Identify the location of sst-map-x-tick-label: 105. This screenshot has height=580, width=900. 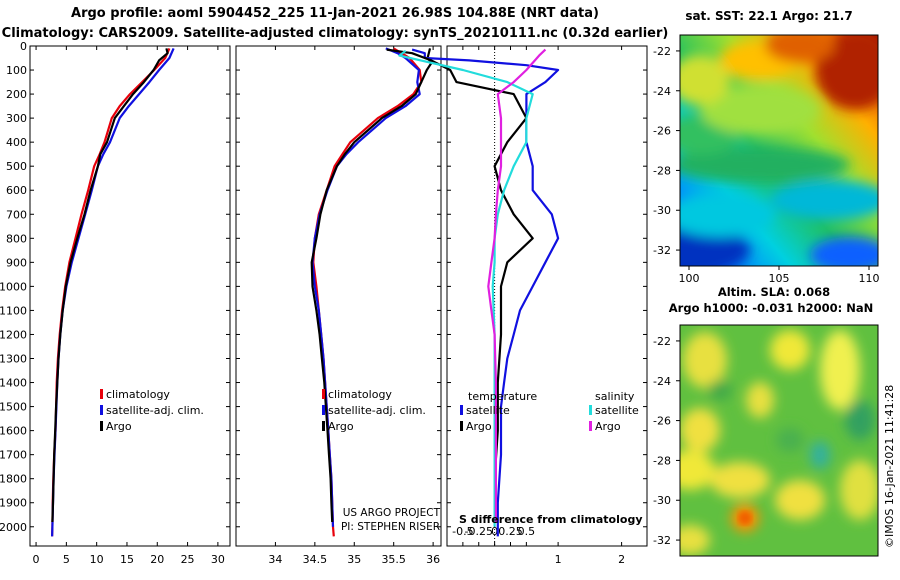
(779, 278).